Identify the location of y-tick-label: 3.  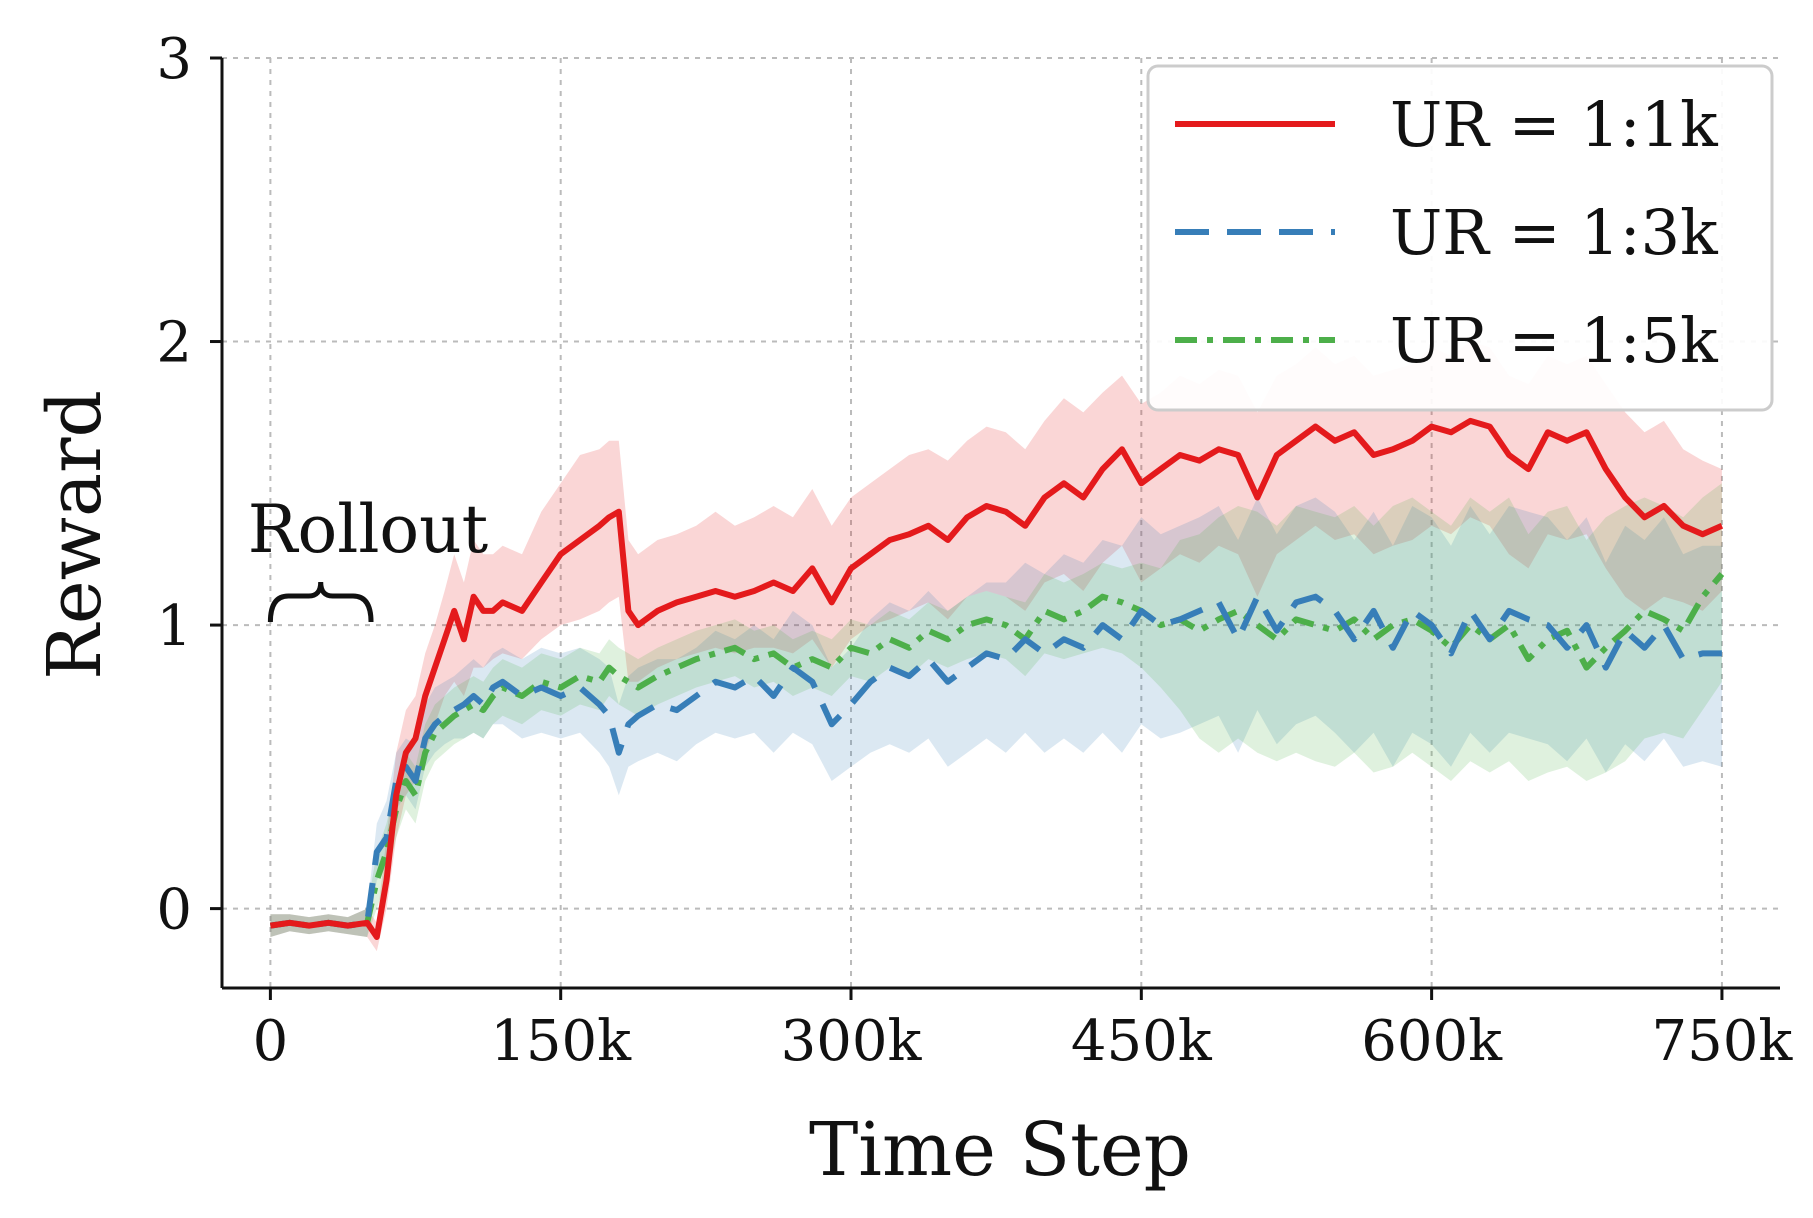
(174, 59).